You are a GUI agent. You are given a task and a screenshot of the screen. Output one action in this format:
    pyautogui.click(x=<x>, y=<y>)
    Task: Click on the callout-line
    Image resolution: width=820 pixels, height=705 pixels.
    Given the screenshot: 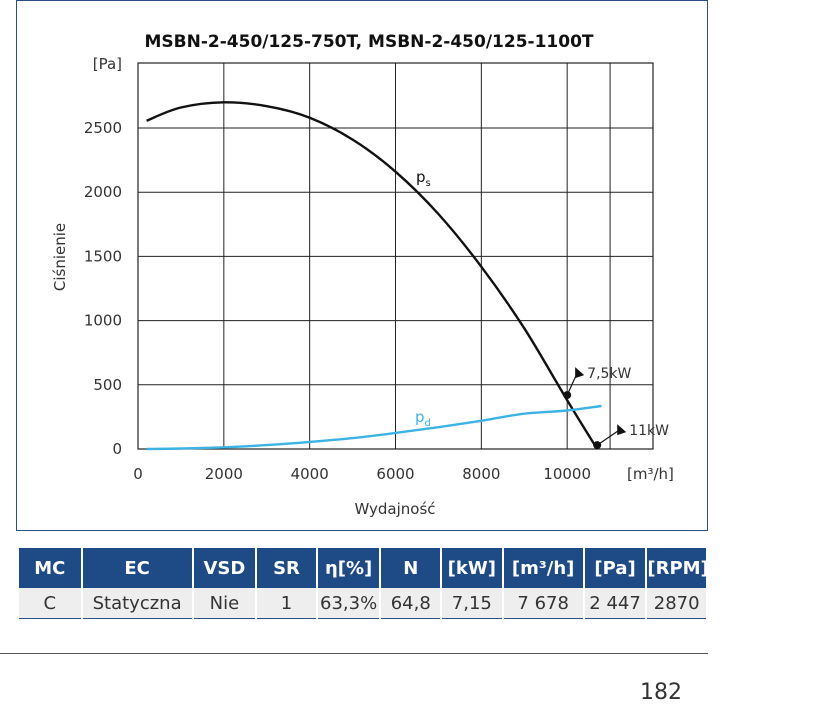 What is the action you would take?
    pyautogui.click(x=608, y=437)
    